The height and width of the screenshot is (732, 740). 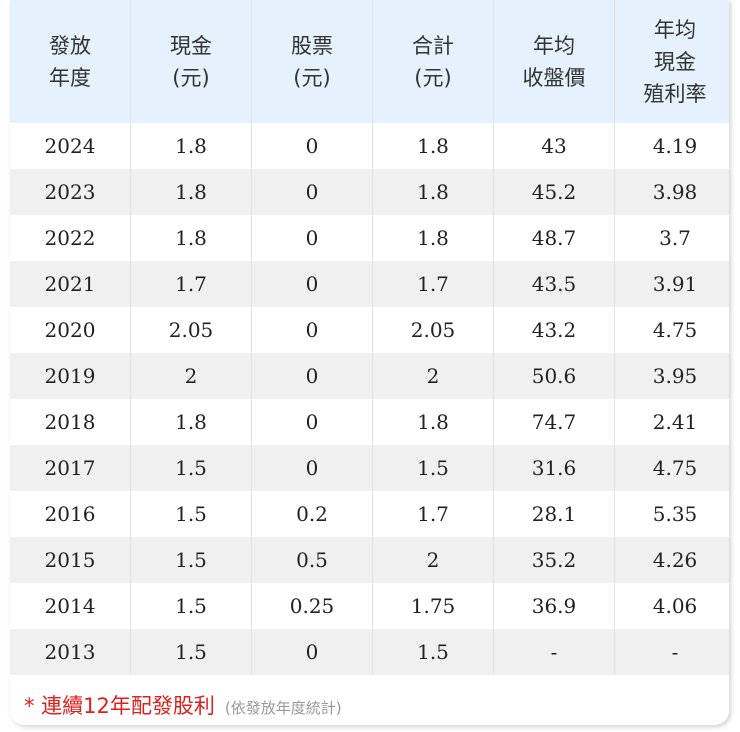 What do you see at coordinates (70, 284) in the screenshot?
I see `cell-year: 2021` at bounding box center [70, 284].